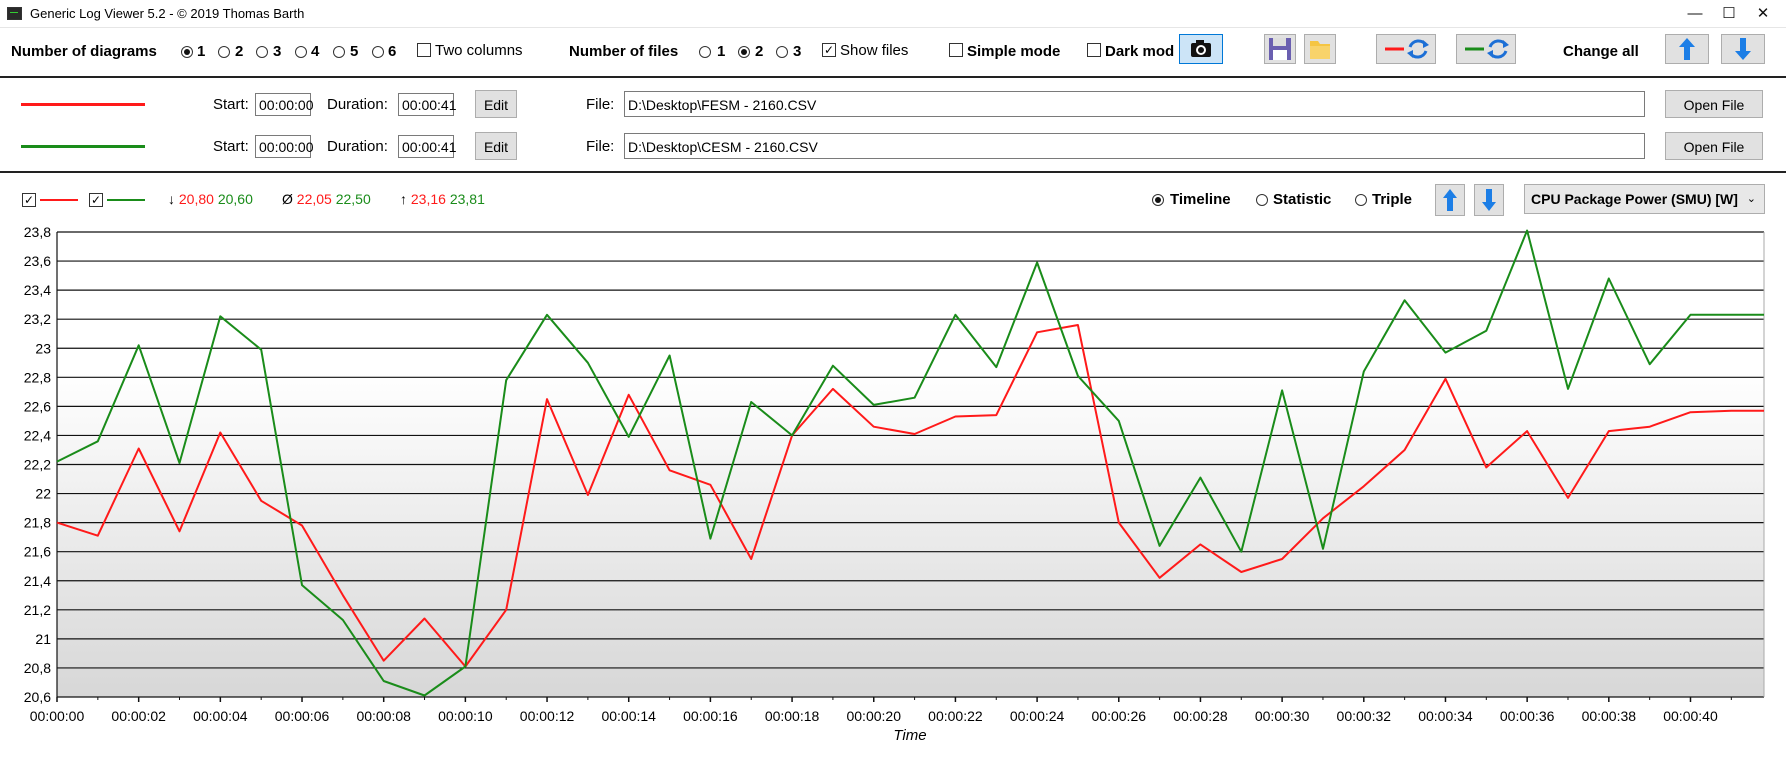 The image size is (1786, 761). I want to click on y-tick-label: 22,6, so click(37, 406).